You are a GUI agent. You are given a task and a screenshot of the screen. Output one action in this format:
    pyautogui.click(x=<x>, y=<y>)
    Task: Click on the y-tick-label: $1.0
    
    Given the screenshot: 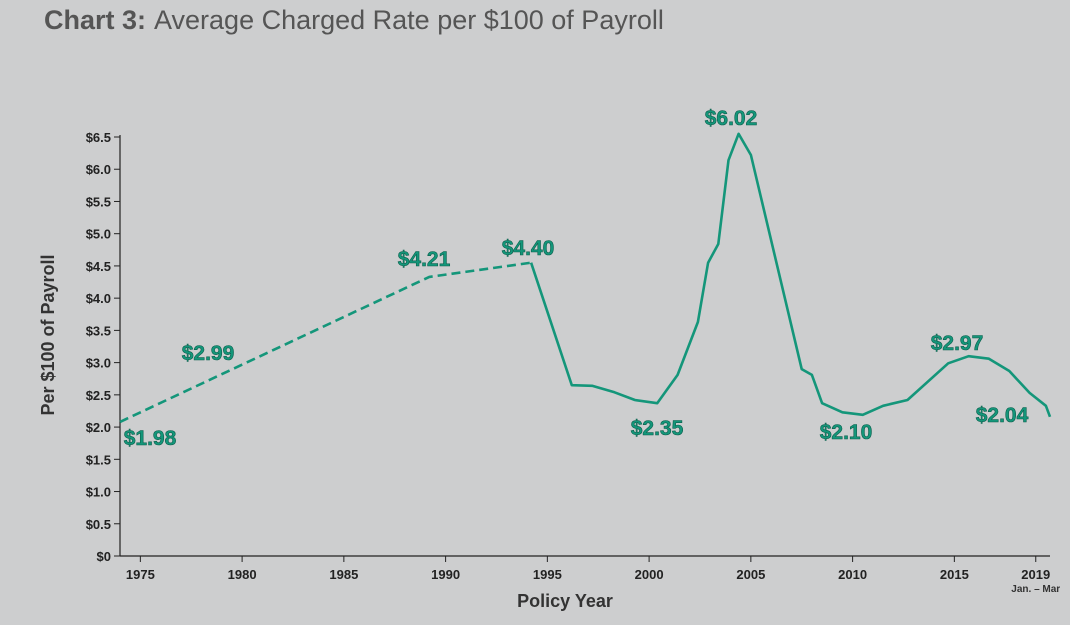 What is the action you would take?
    pyautogui.click(x=98, y=492)
    